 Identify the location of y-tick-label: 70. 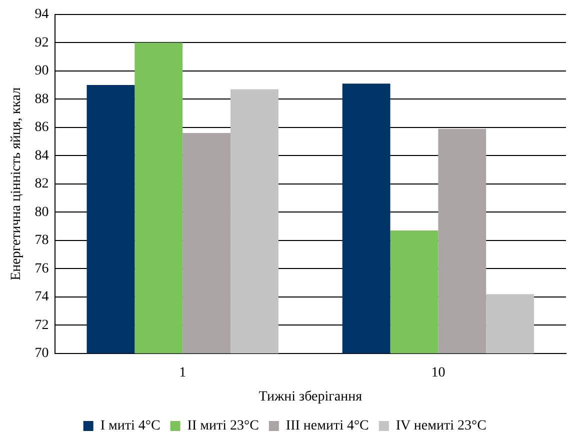
(41, 354).